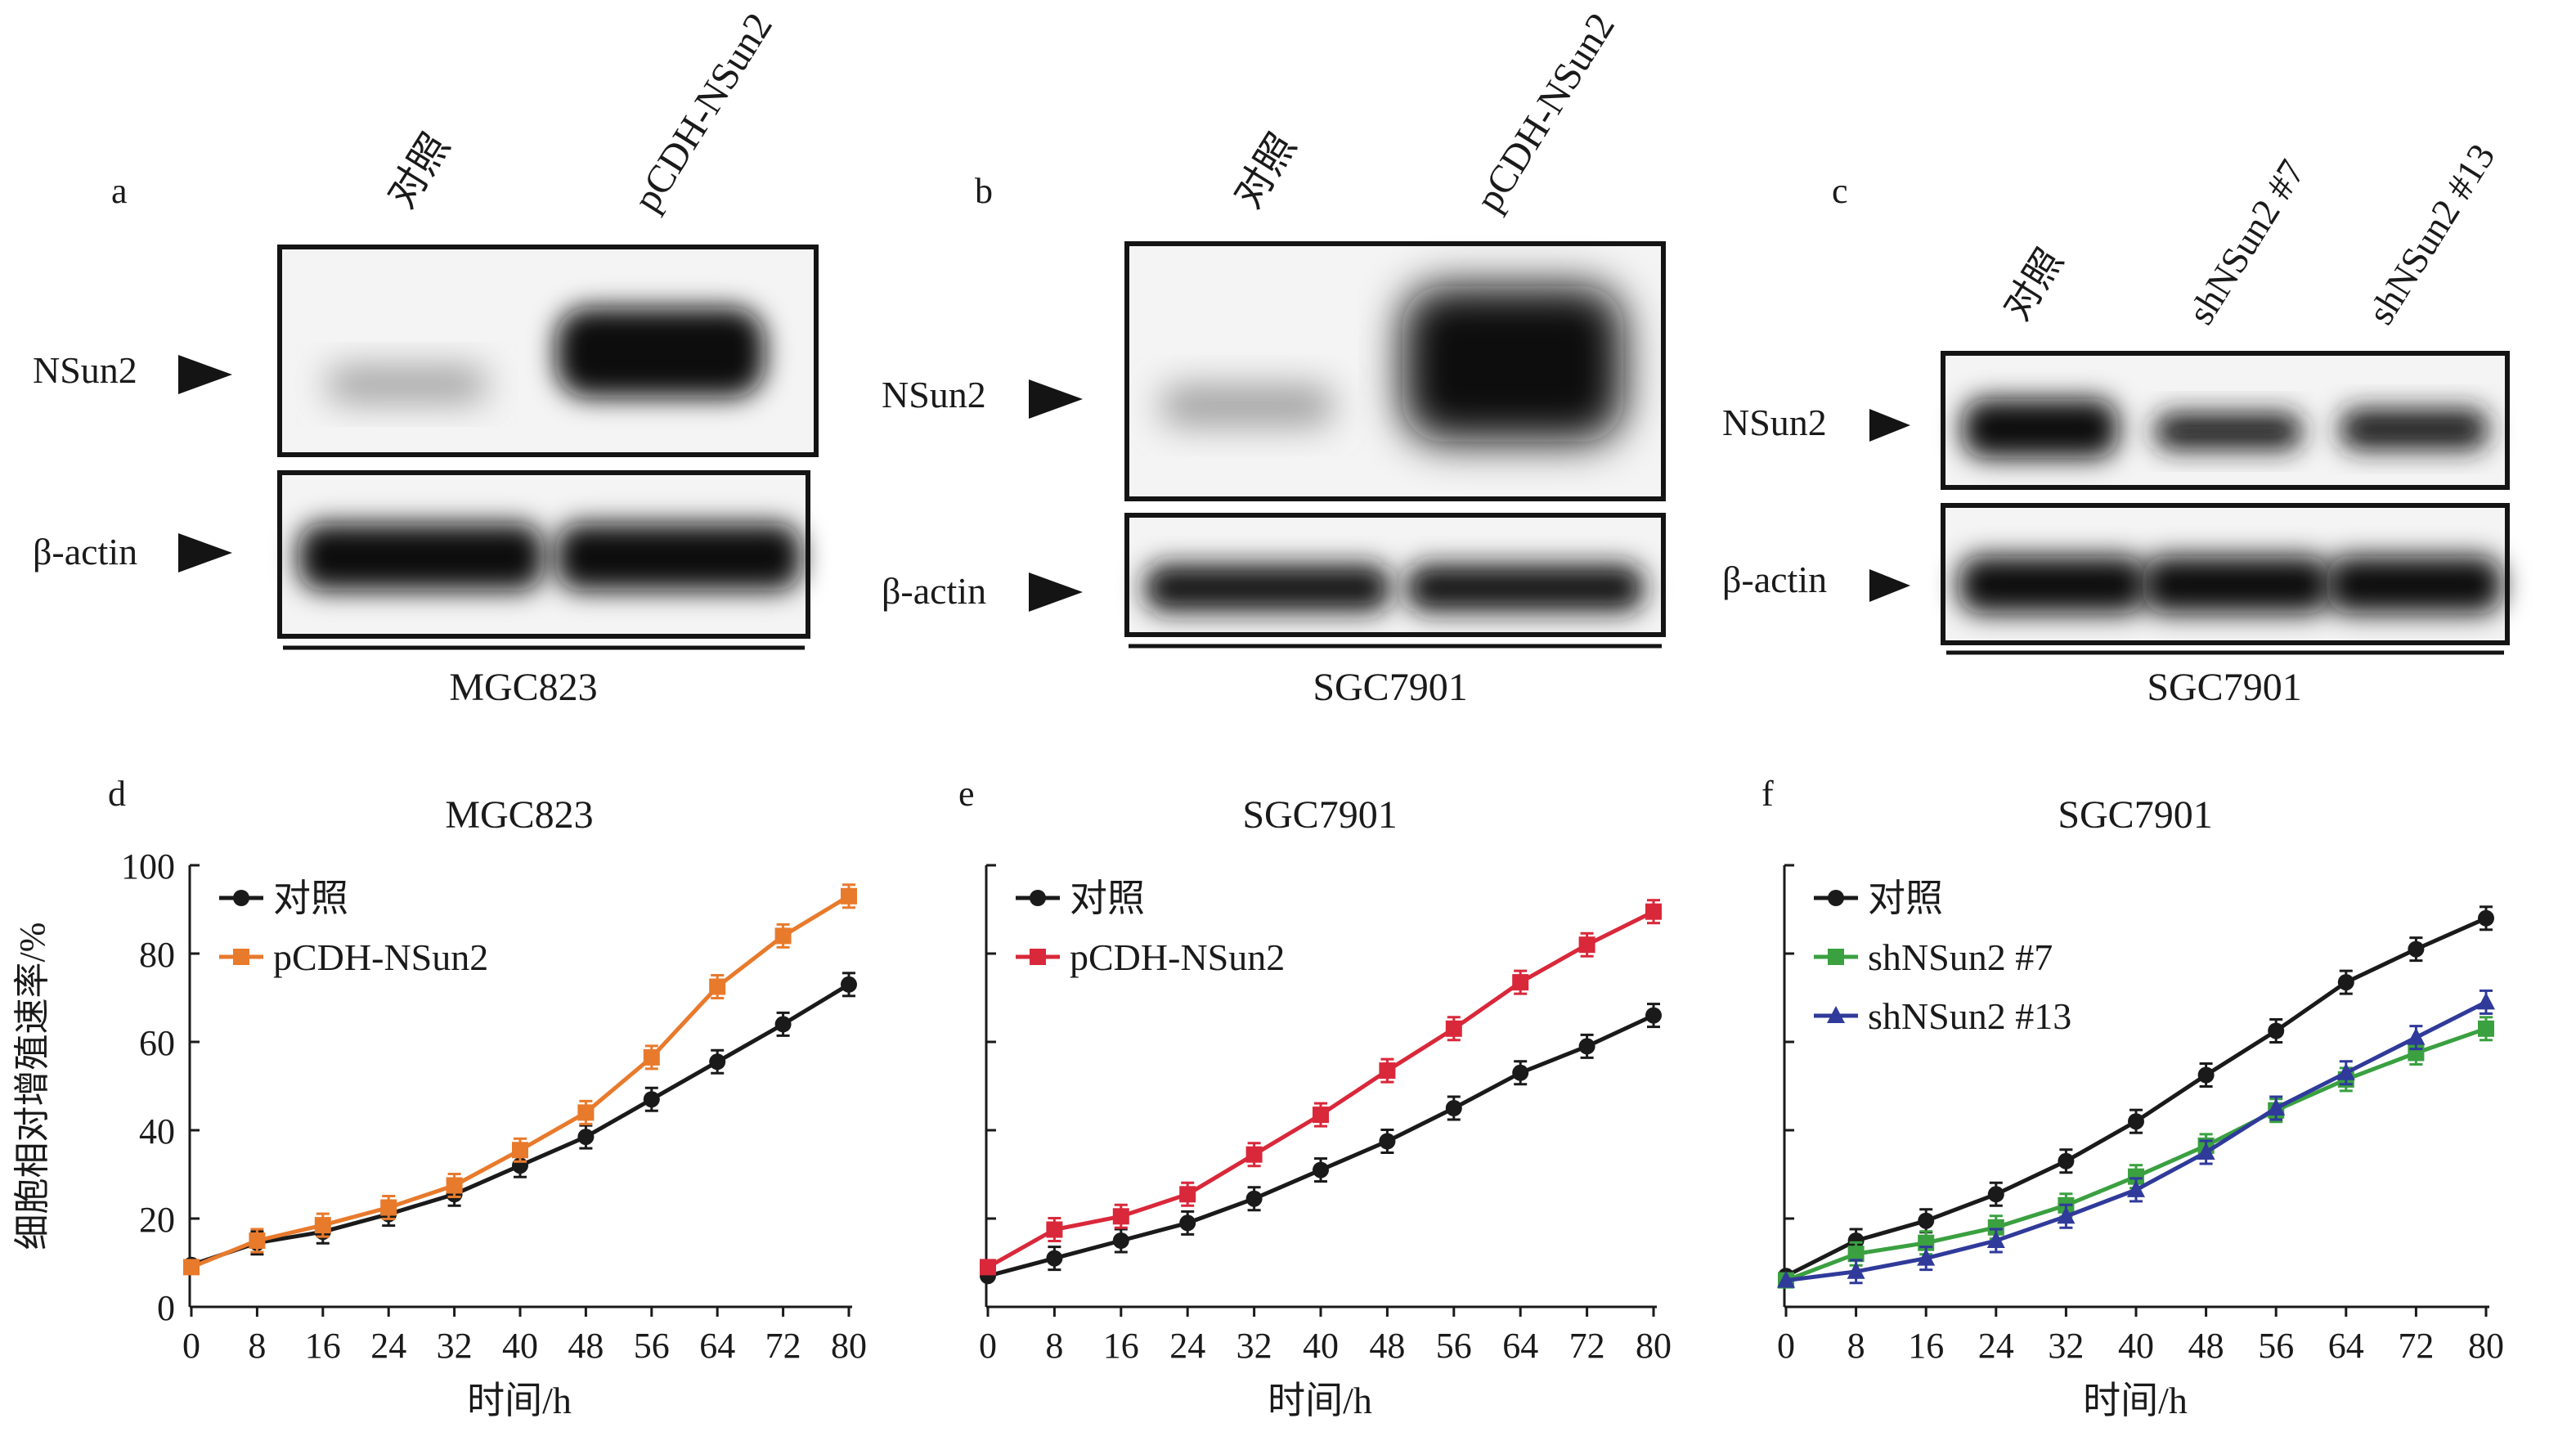 Image resolution: width=2576 pixels, height=1441 pixels. What do you see at coordinates (157, 1220) in the screenshot?
I see `y-tick-label: 20` at bounding box center [157, 1220].